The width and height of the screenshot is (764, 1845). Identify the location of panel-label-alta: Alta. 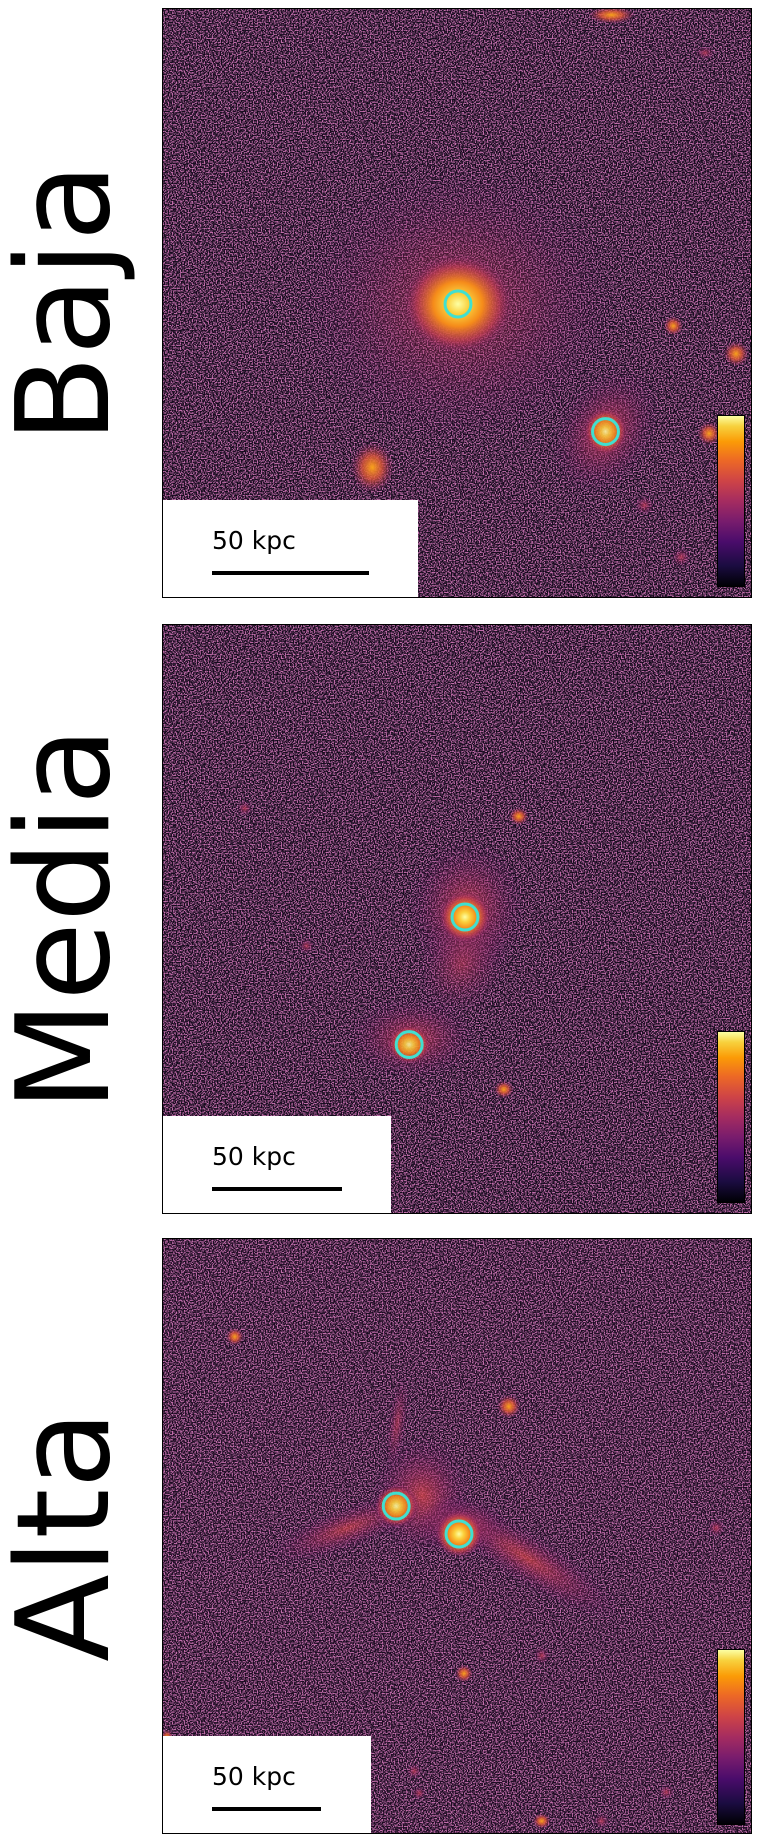
(69, 1536).